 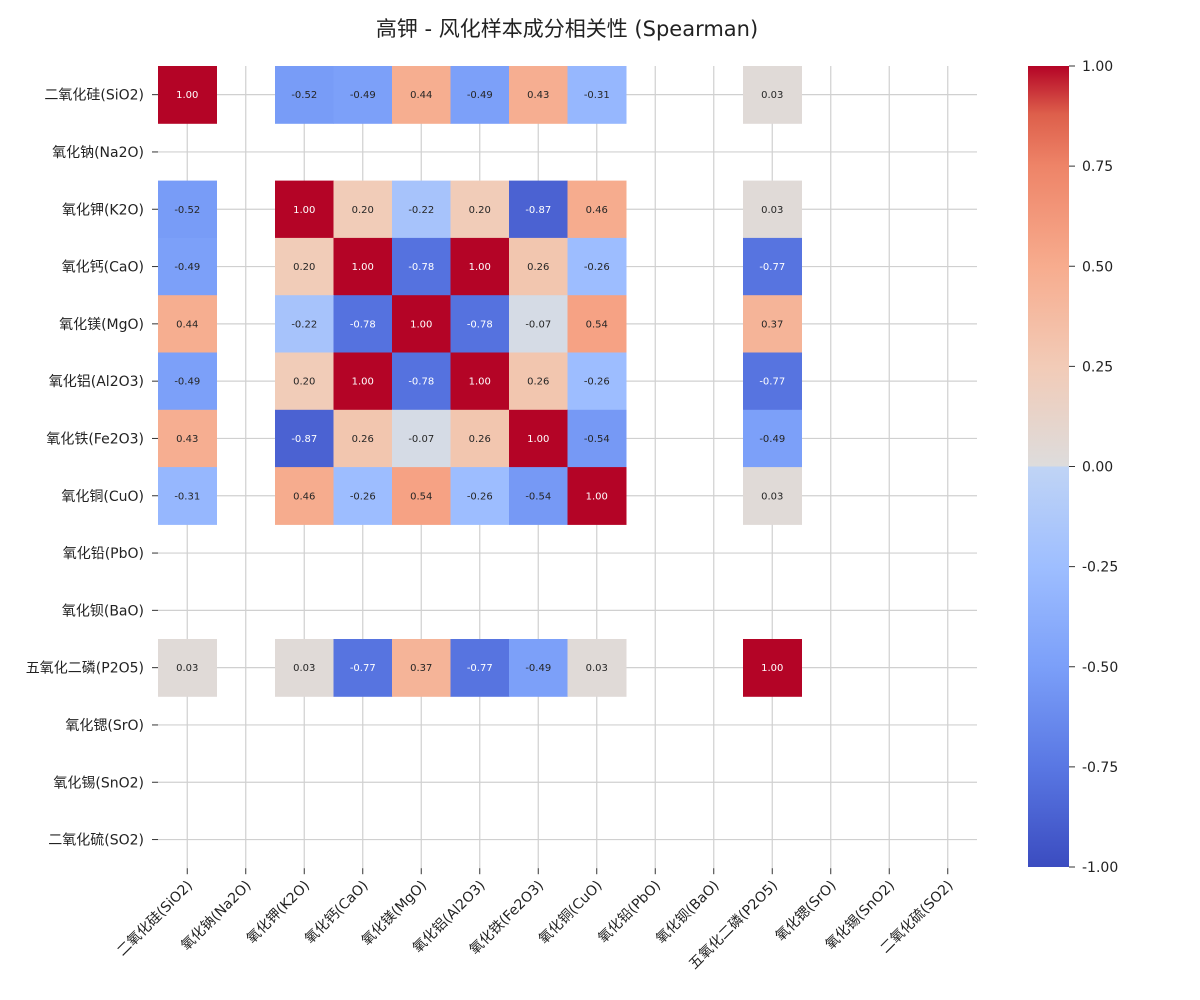 What do you see at coordinates (597, 95) in the screenshot?
I see `cell-value-label: -0.31` at bounding box center [597, 95].